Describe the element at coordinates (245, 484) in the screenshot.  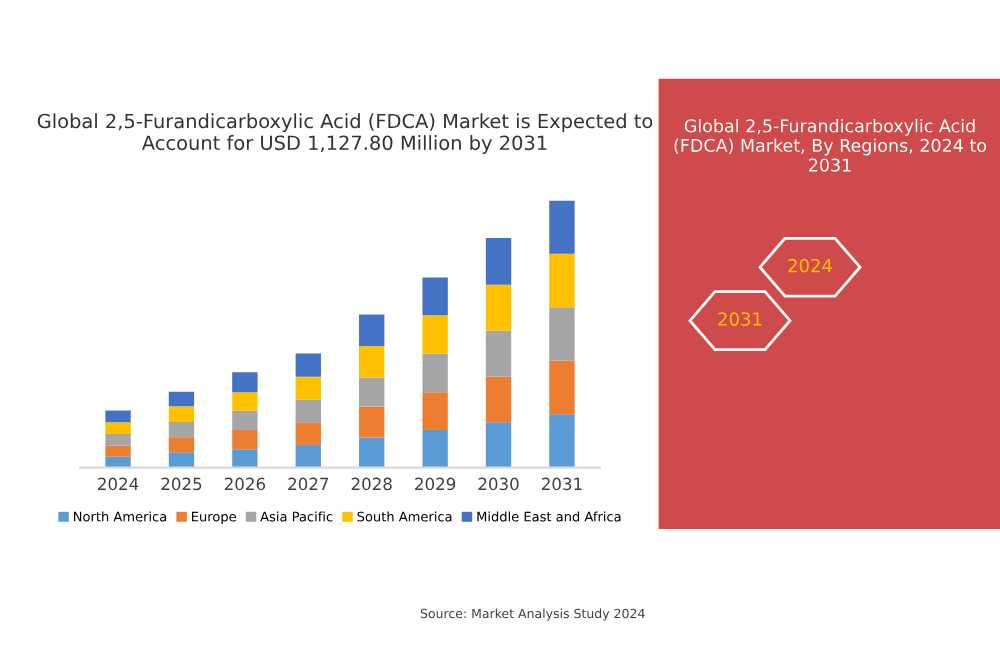
I see `x-tick-label: 2026` at that location.